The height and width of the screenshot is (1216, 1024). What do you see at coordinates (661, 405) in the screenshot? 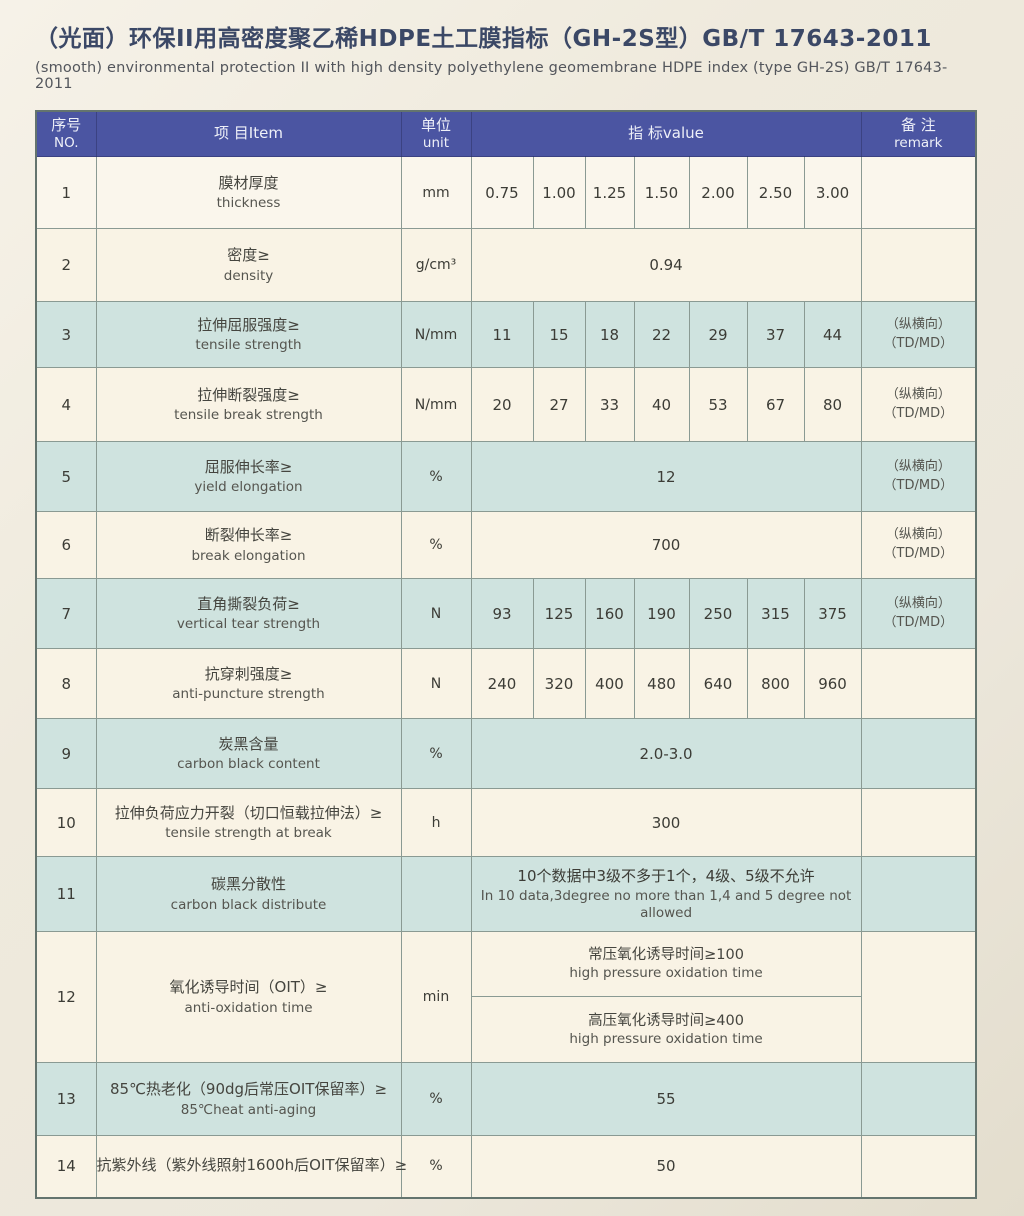
I see `cell-value: 40` at bounding box center [661, 405].